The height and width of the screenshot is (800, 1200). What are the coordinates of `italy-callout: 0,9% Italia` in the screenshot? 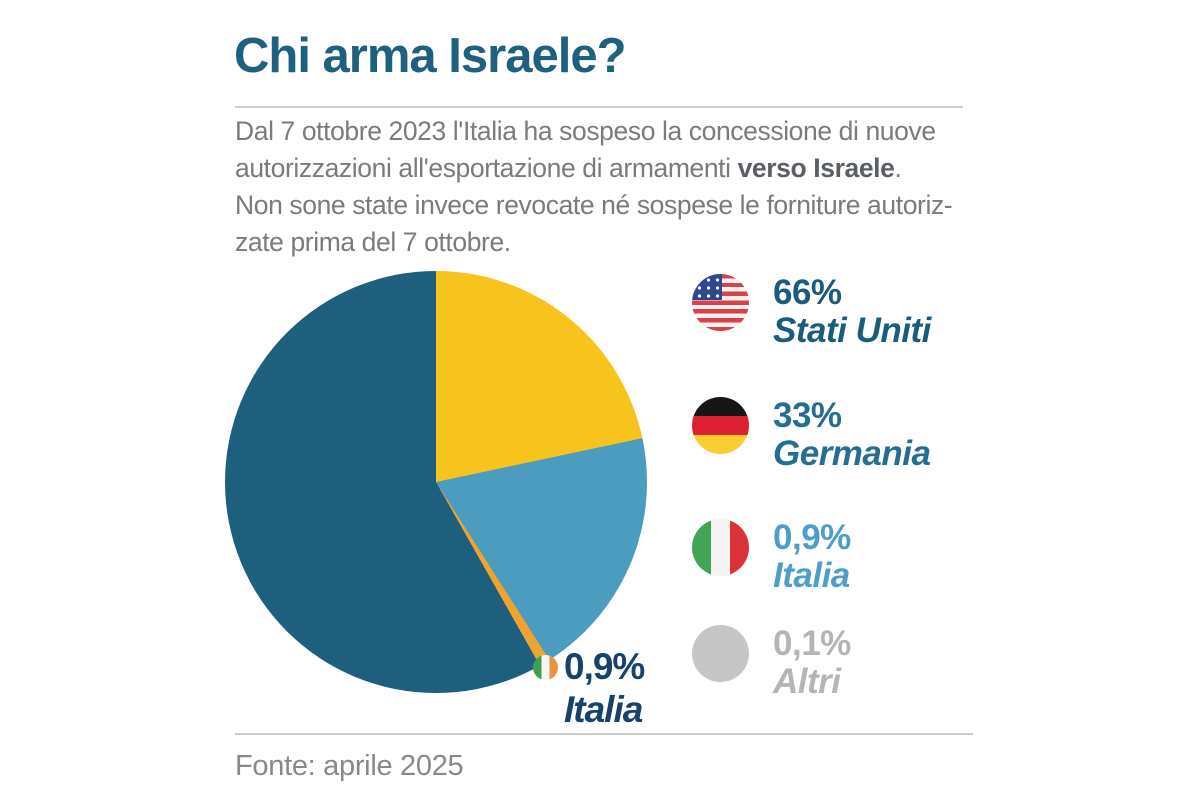 It's located at (589, 688).